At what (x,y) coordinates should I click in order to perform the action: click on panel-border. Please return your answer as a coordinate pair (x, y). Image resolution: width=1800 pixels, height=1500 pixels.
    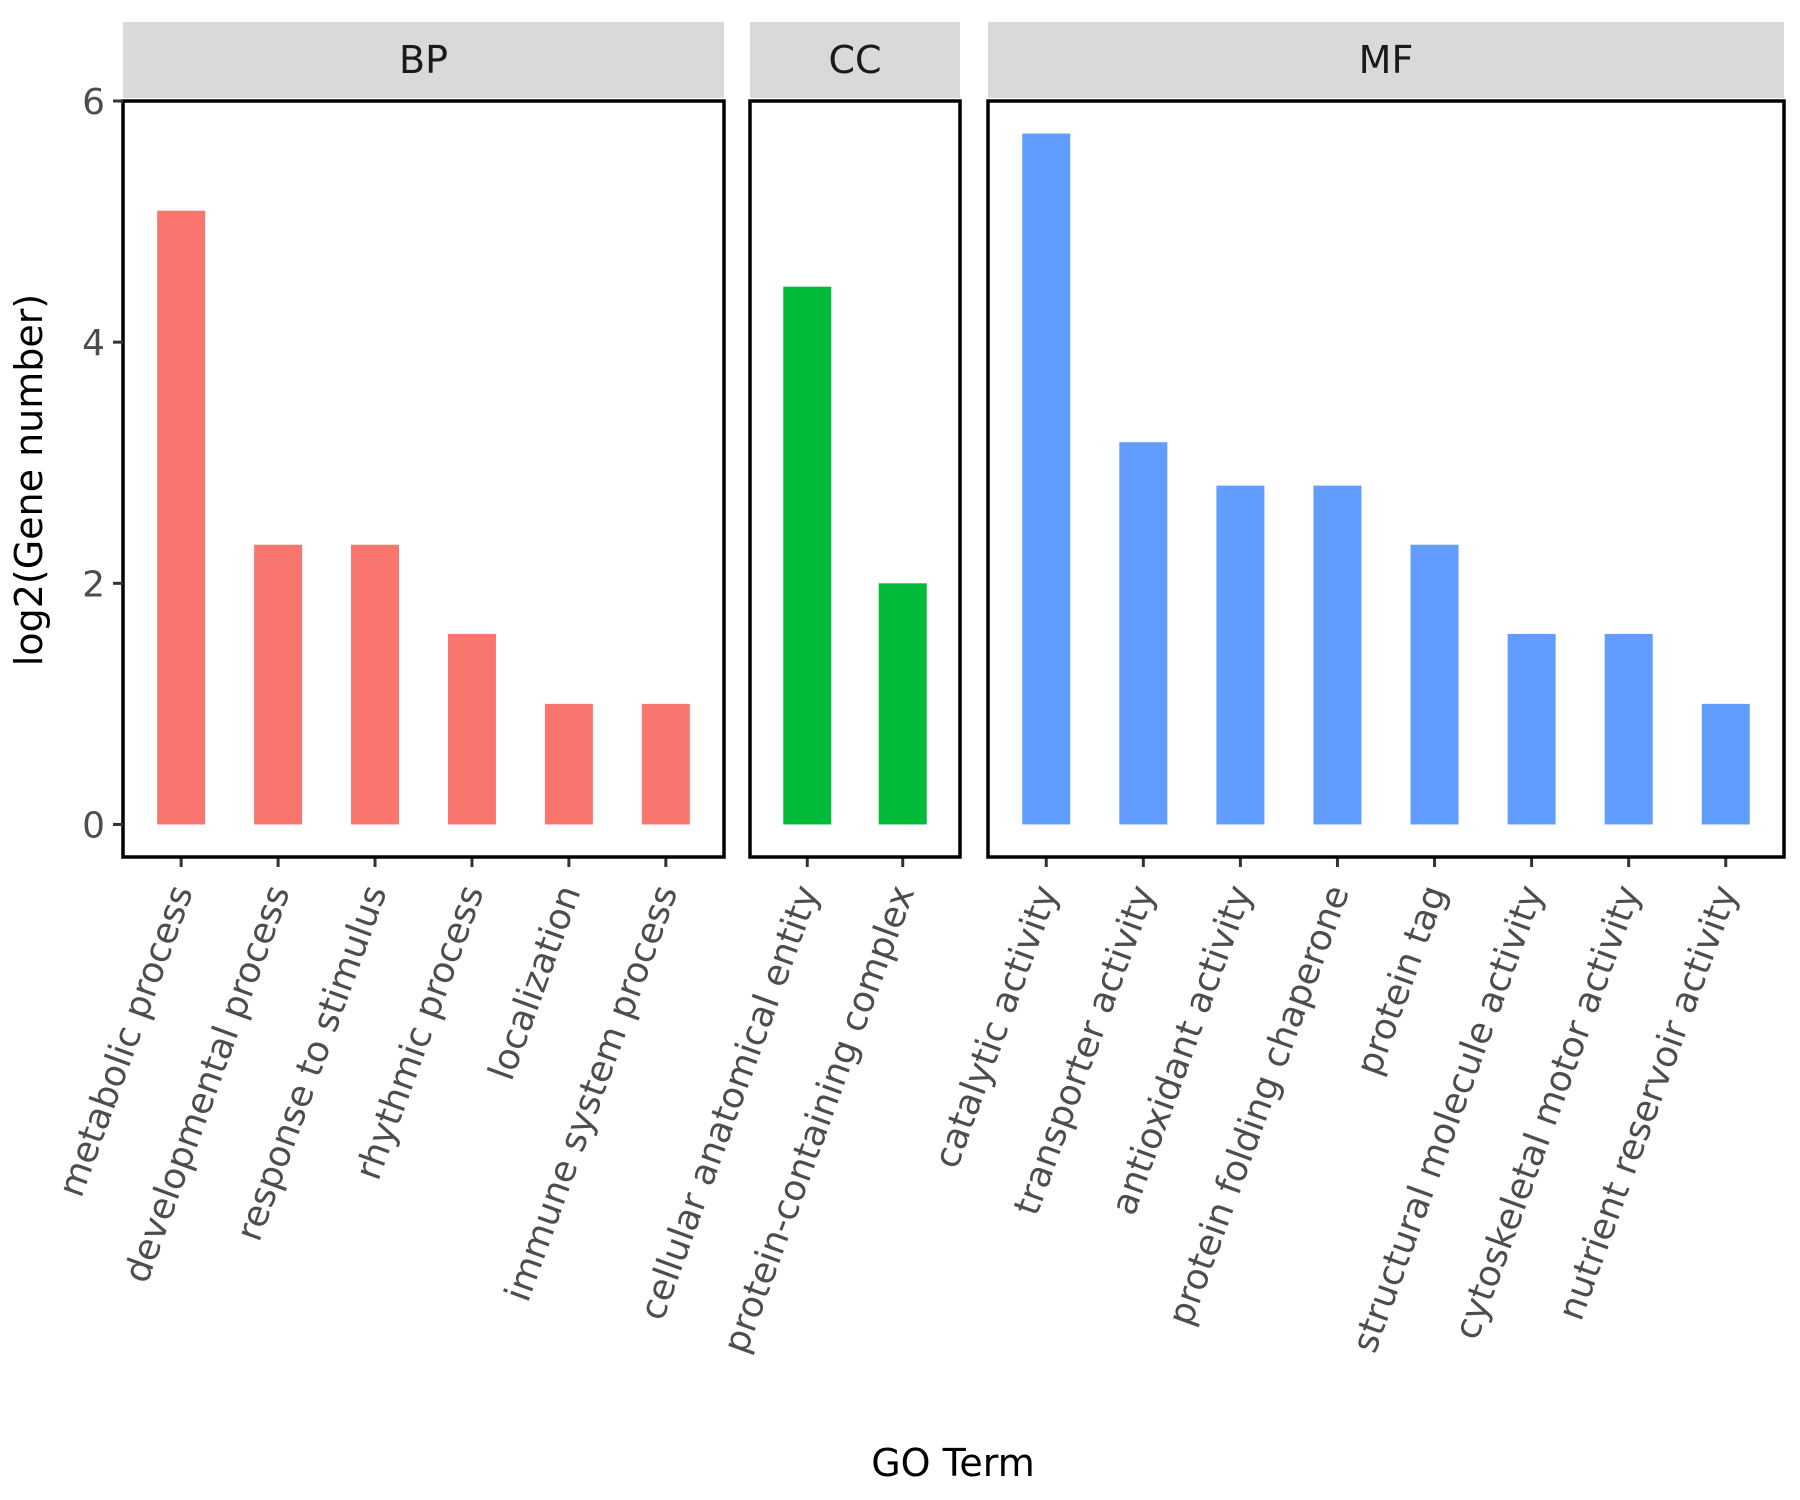
    Looking at the image, I should click on (855, 479).